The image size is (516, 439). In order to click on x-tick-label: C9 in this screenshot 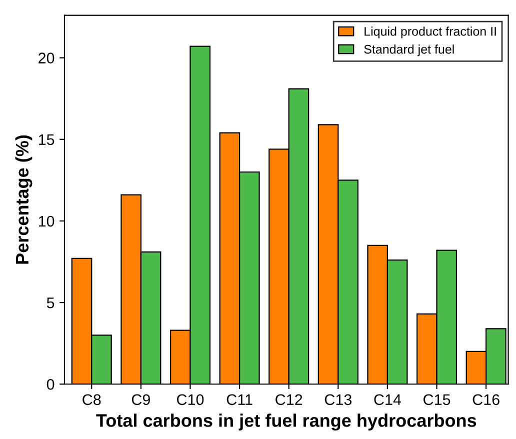, I will do `click(141, 400)`.